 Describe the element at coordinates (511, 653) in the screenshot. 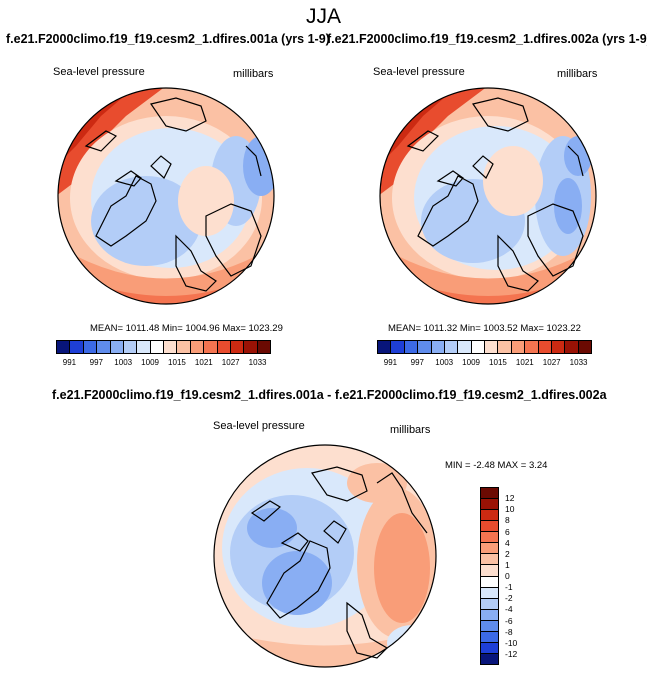

I see `colorbar-tick-label: -12` at that location.